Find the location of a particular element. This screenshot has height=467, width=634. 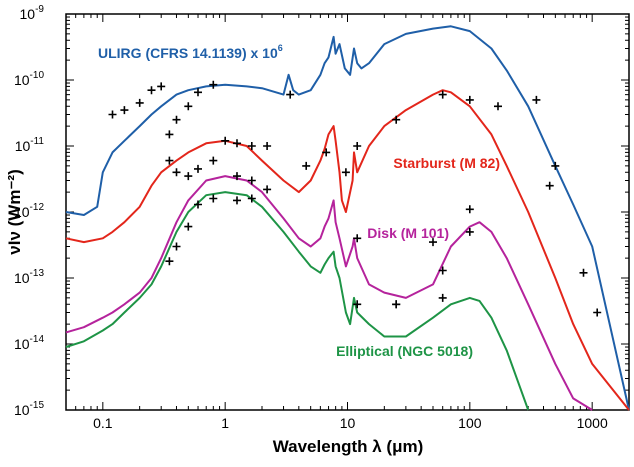

x-axis-title: Wavelength λ (μm) is located at coordinates (348, 446).